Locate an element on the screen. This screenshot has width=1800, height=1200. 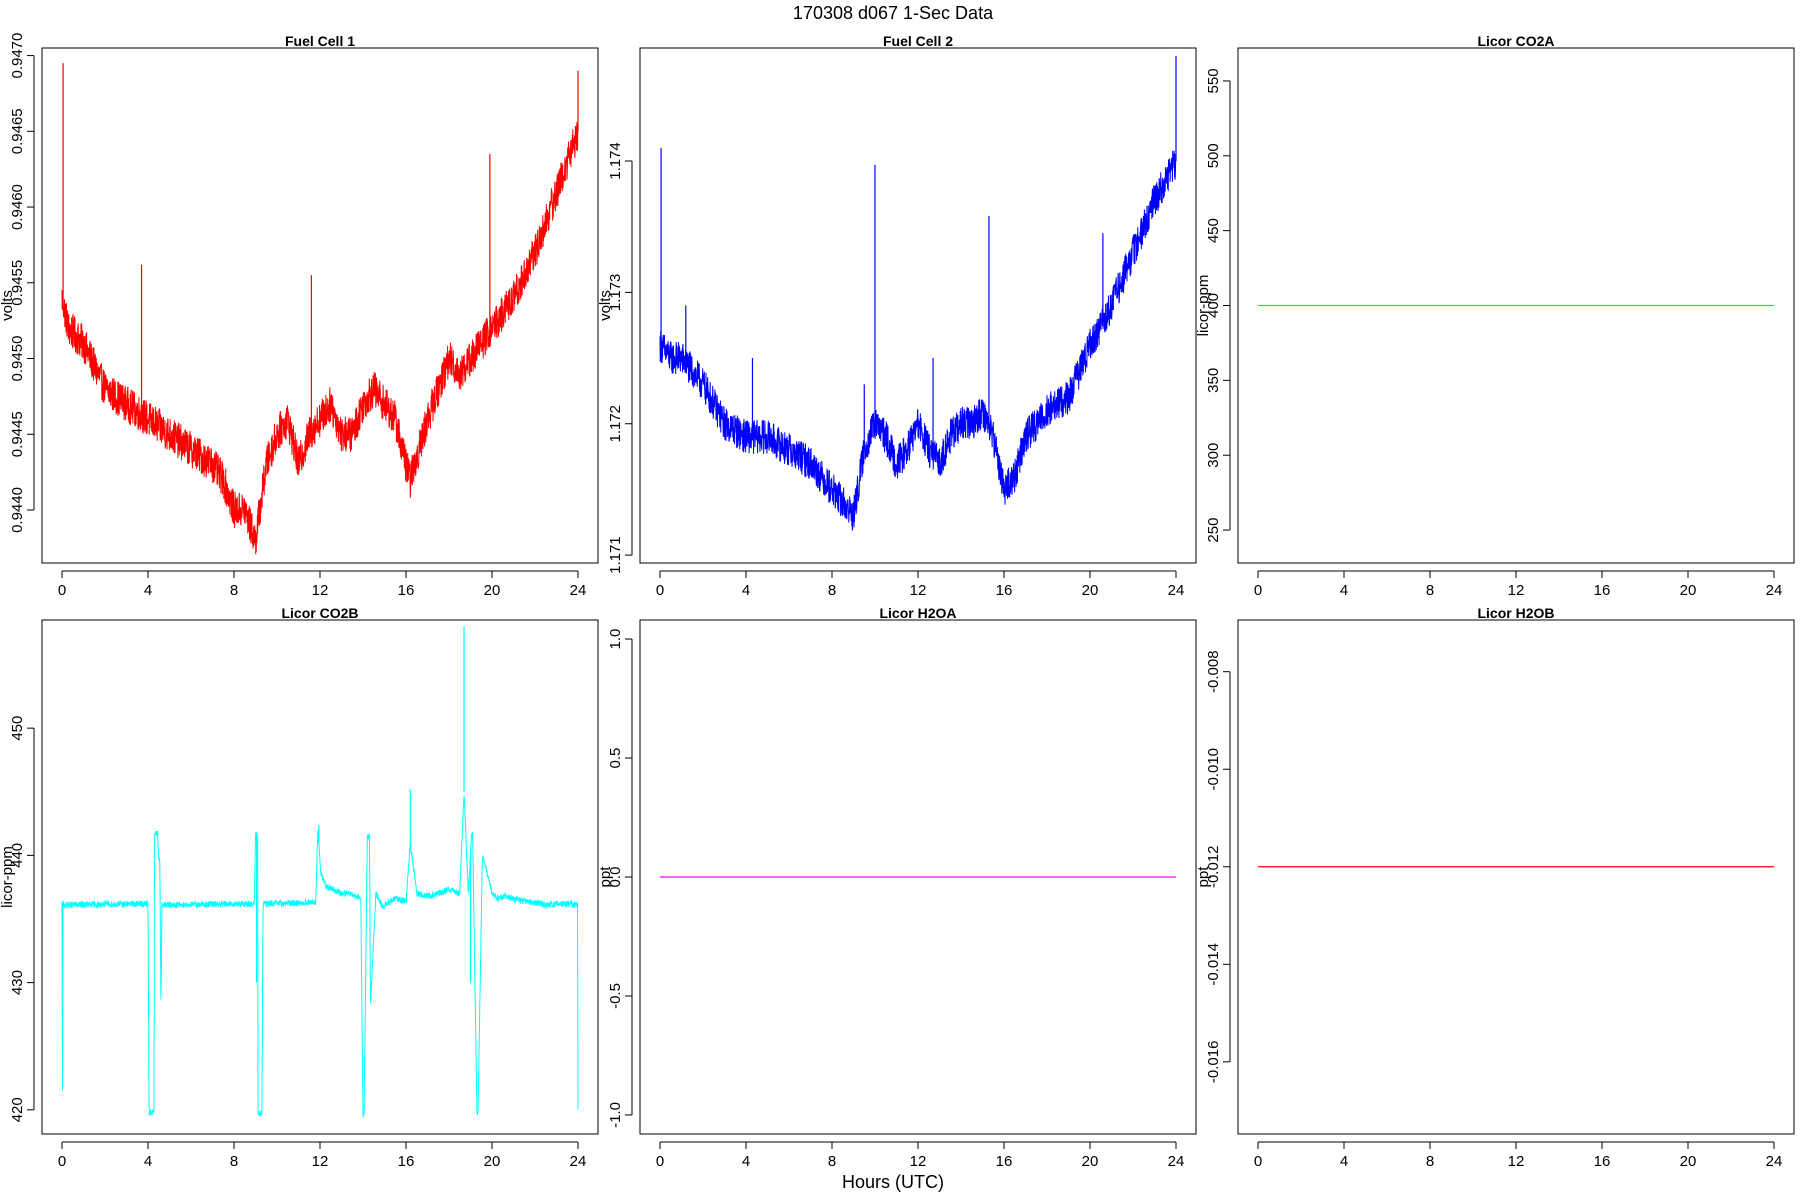
y-tick-label: 0.0 is located at coordinates (615, 877).